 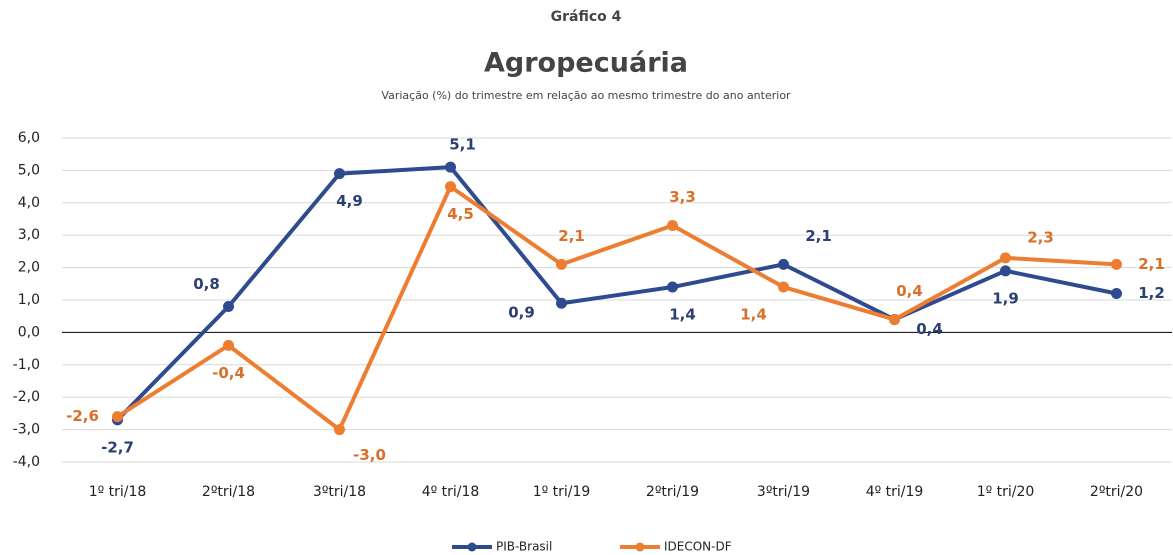 I want to click on chart-pretitle: Gráfico 4, so click(x=586, y=17).